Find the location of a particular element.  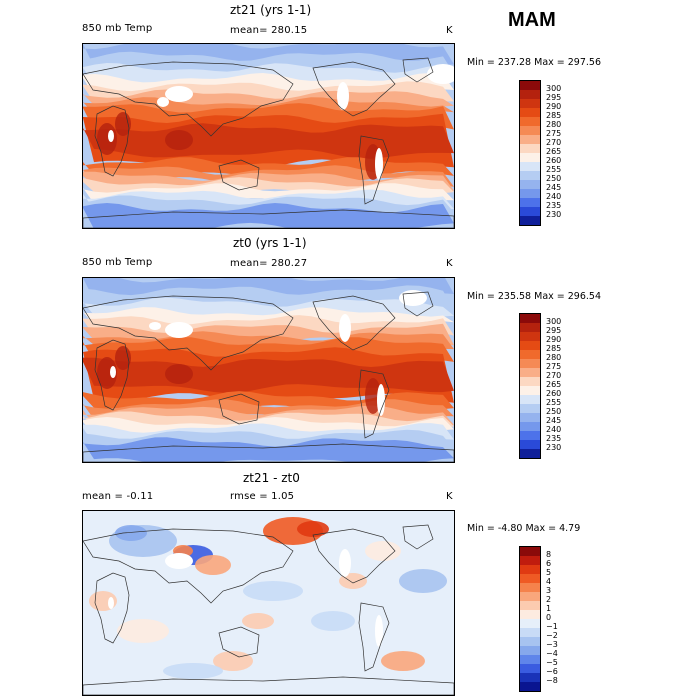

panel2-map is located at coordinates (268, 370).